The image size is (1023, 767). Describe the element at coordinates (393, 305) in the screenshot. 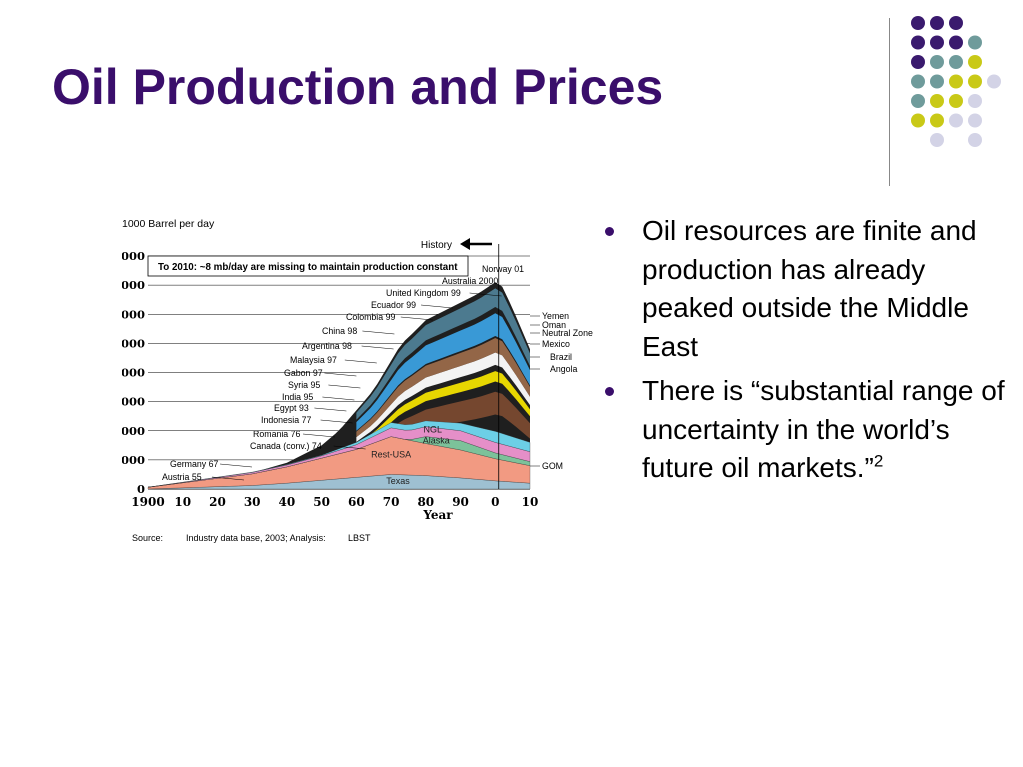

I see `country-label-left: Ecuador 99` at that location.